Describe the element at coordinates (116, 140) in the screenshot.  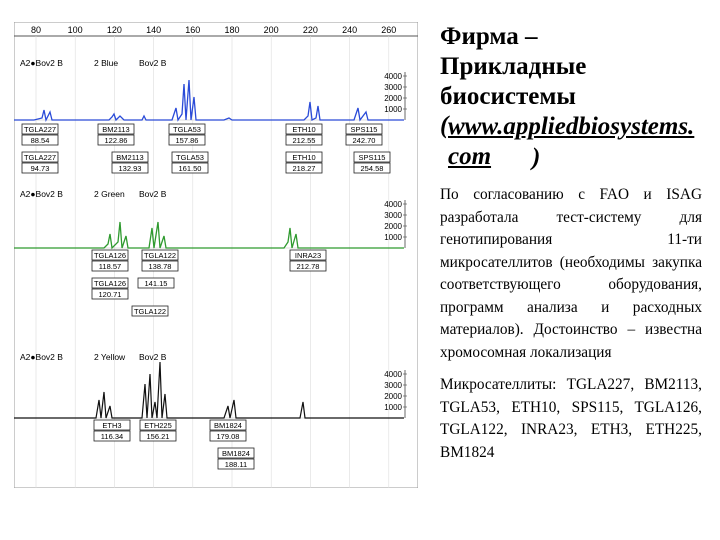
I see `allele-size: 122.86` at that location.